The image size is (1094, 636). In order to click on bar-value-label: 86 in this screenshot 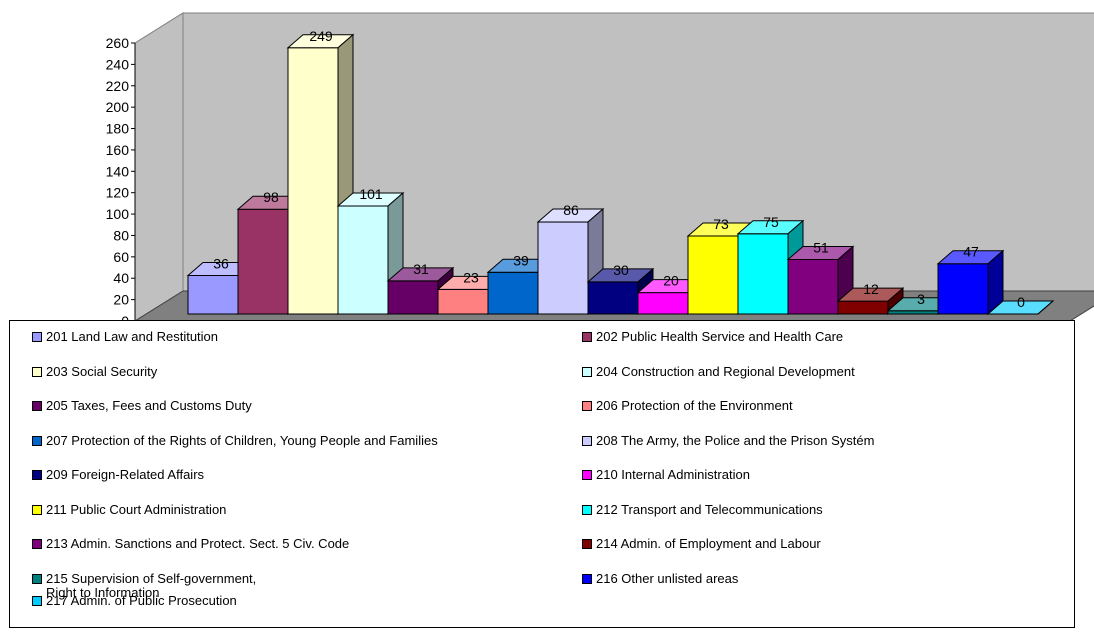, I will do `click(571, 210)`.